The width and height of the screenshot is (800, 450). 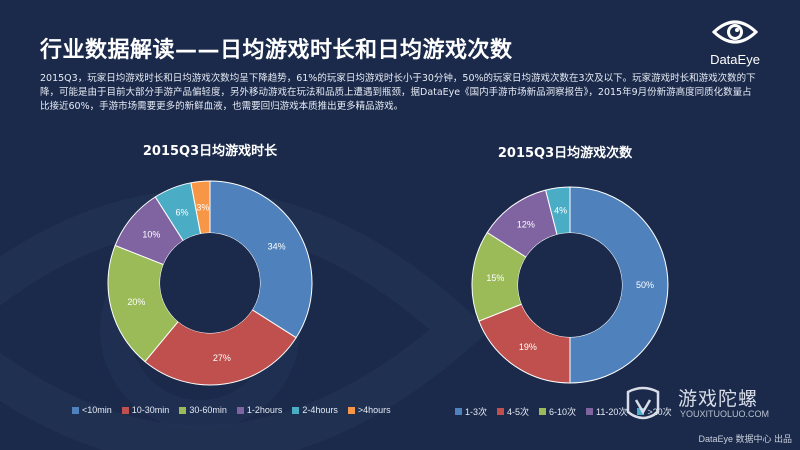 I want to click on frequency-legend-label: 11-20次, so click(x=612, y=412).